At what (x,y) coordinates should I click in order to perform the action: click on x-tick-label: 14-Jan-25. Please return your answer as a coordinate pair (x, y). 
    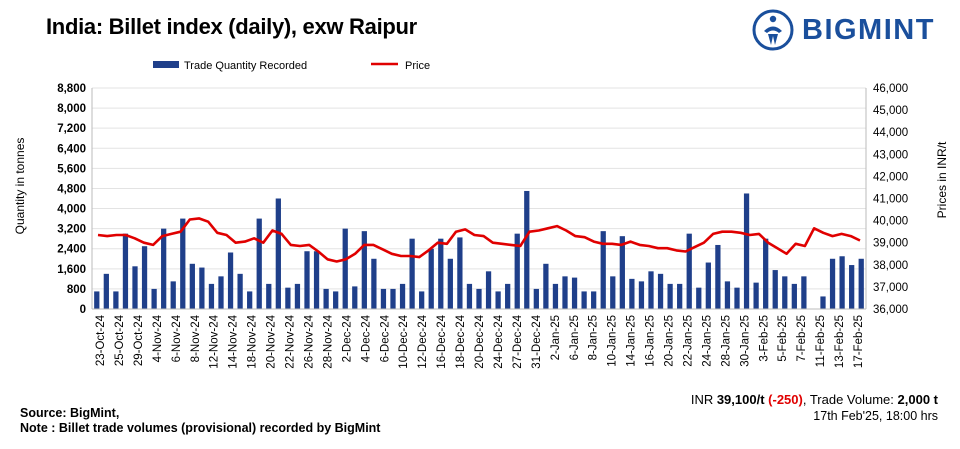
    Looking at the image, I should click on (632, 341).